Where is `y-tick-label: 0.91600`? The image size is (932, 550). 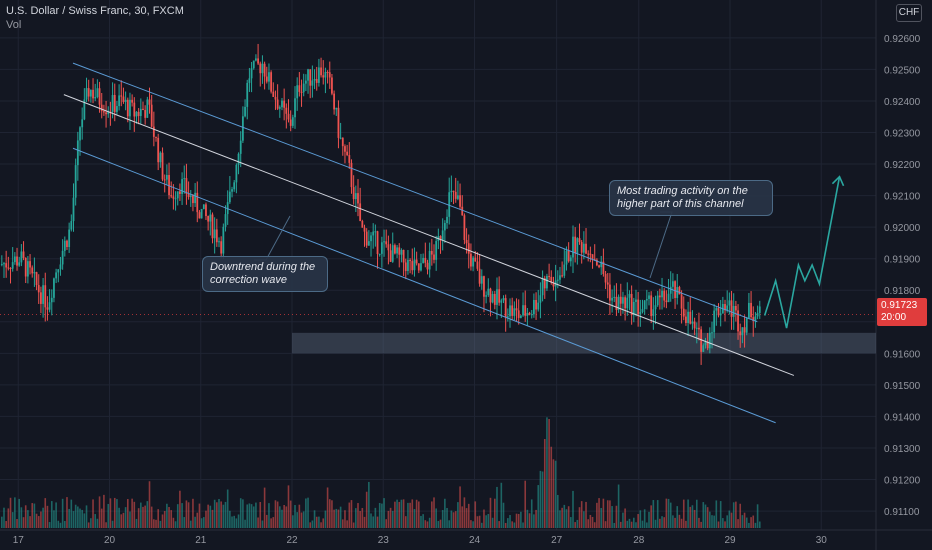 y-tick-label: 0.91600 is located at coordinates (902, 354).